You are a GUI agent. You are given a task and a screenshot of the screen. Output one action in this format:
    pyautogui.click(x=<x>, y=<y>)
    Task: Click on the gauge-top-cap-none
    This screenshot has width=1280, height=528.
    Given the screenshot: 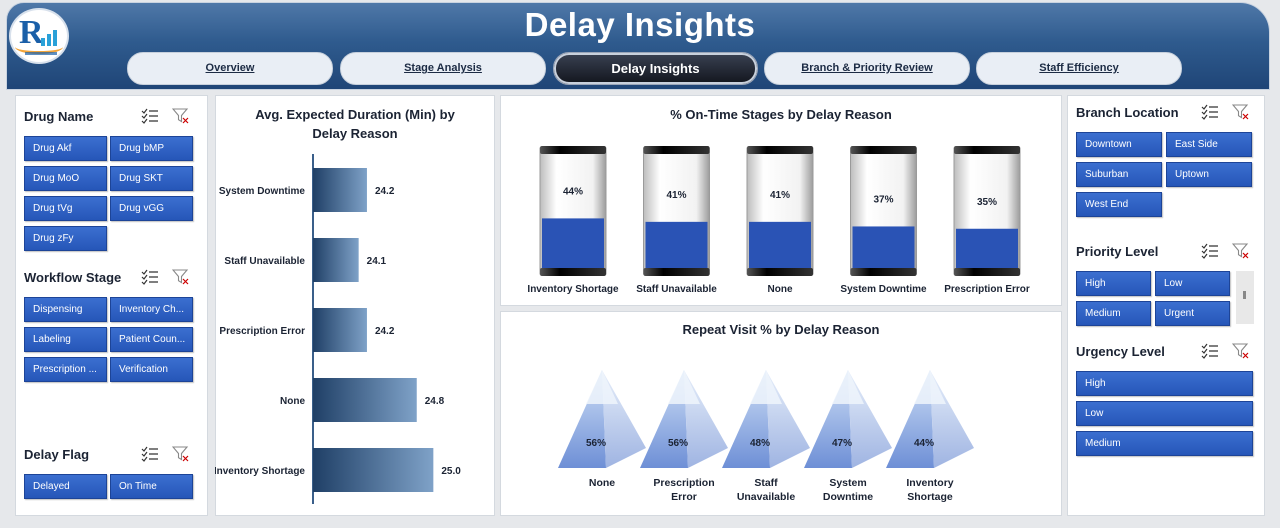 What is the action you would take?
    pyautogui.click(x=780, y=150)
    